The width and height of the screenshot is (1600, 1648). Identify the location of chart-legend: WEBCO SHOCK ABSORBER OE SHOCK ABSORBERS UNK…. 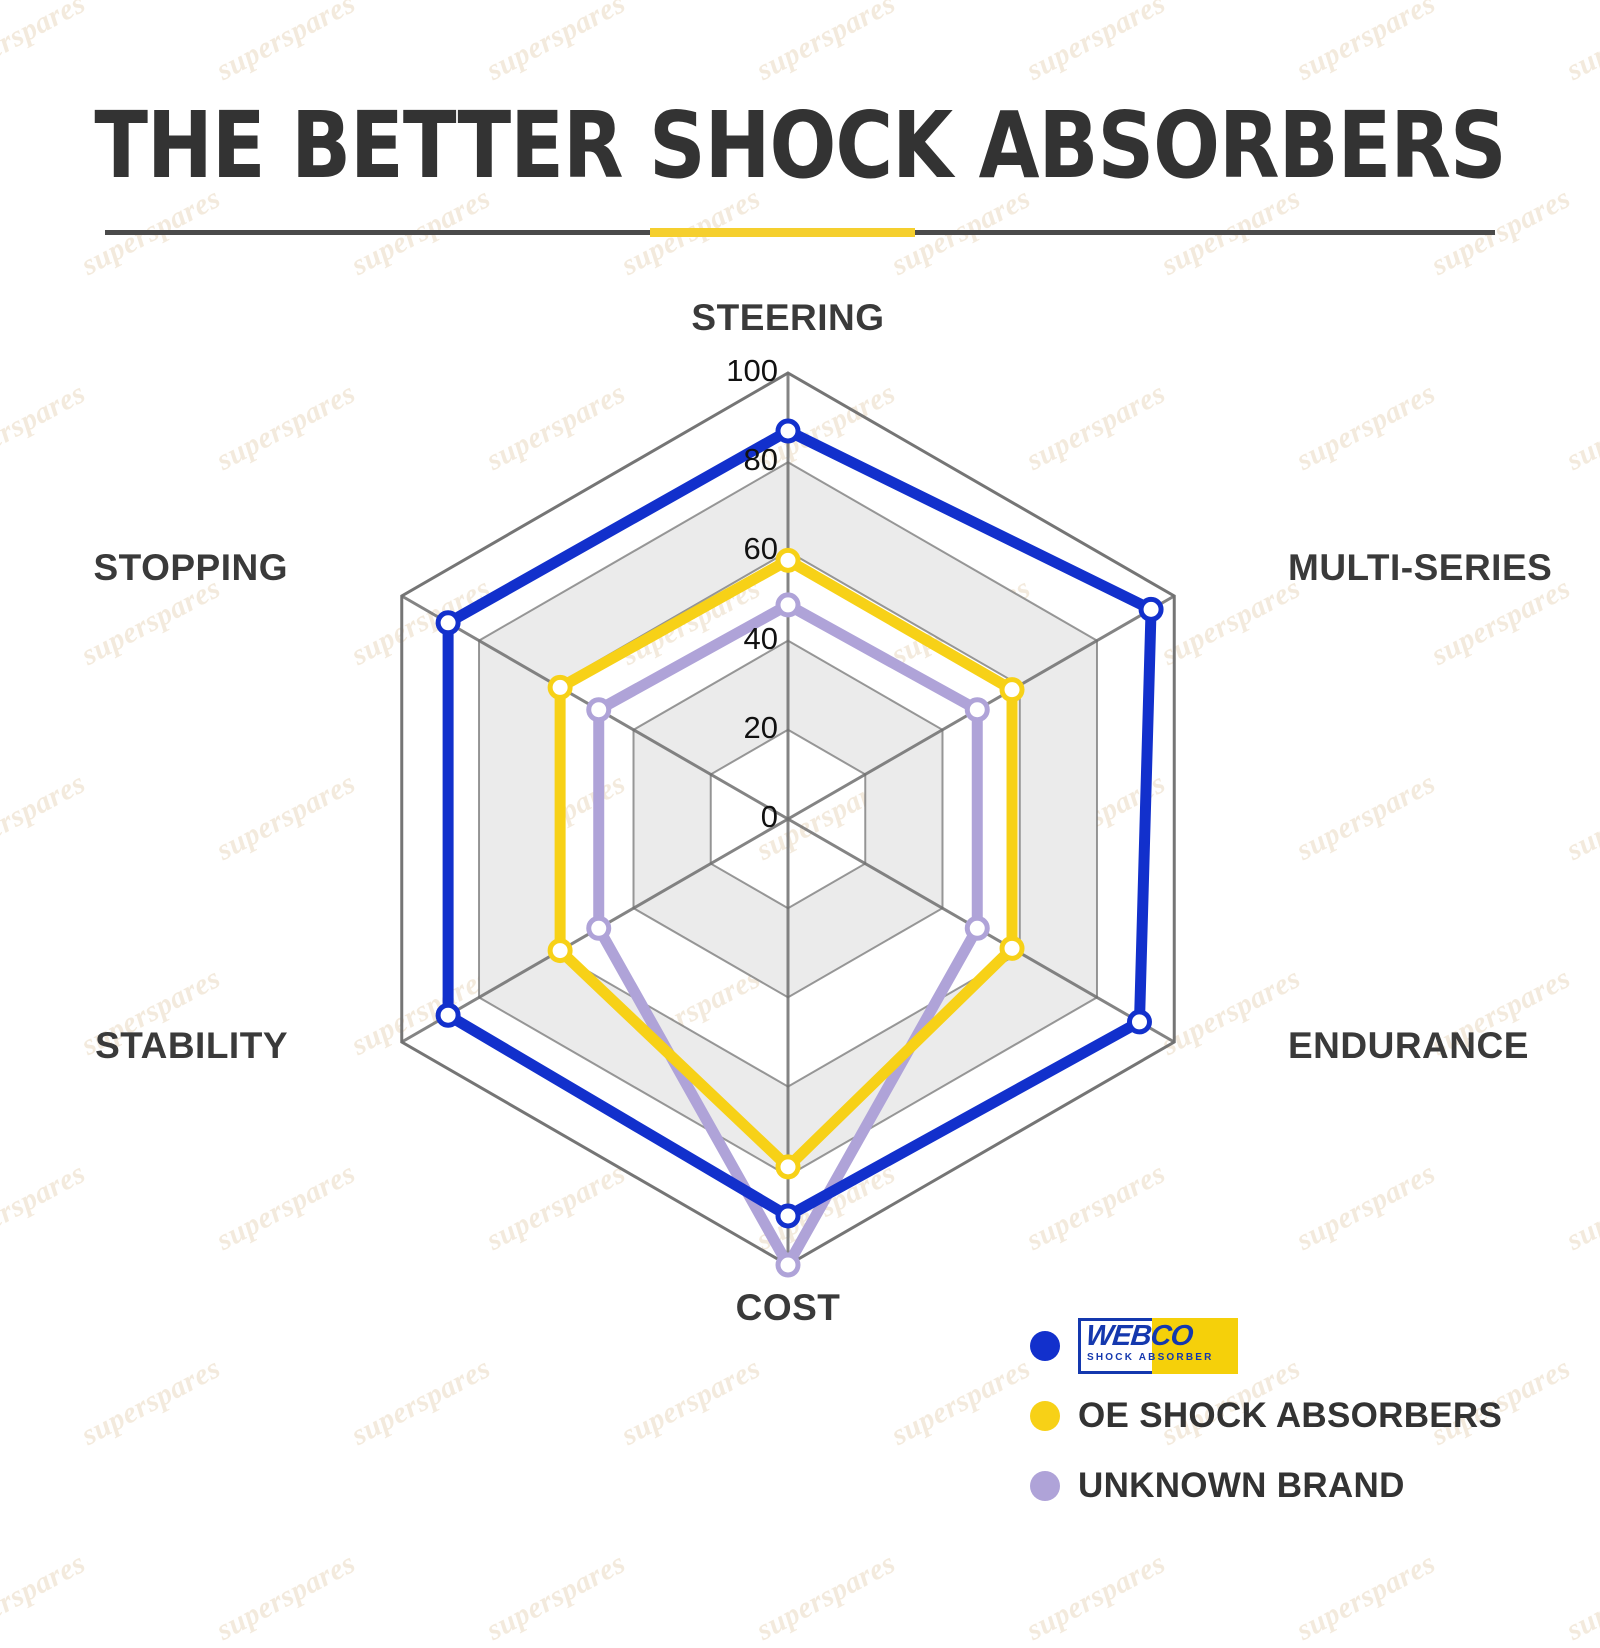
(1266, 1420).